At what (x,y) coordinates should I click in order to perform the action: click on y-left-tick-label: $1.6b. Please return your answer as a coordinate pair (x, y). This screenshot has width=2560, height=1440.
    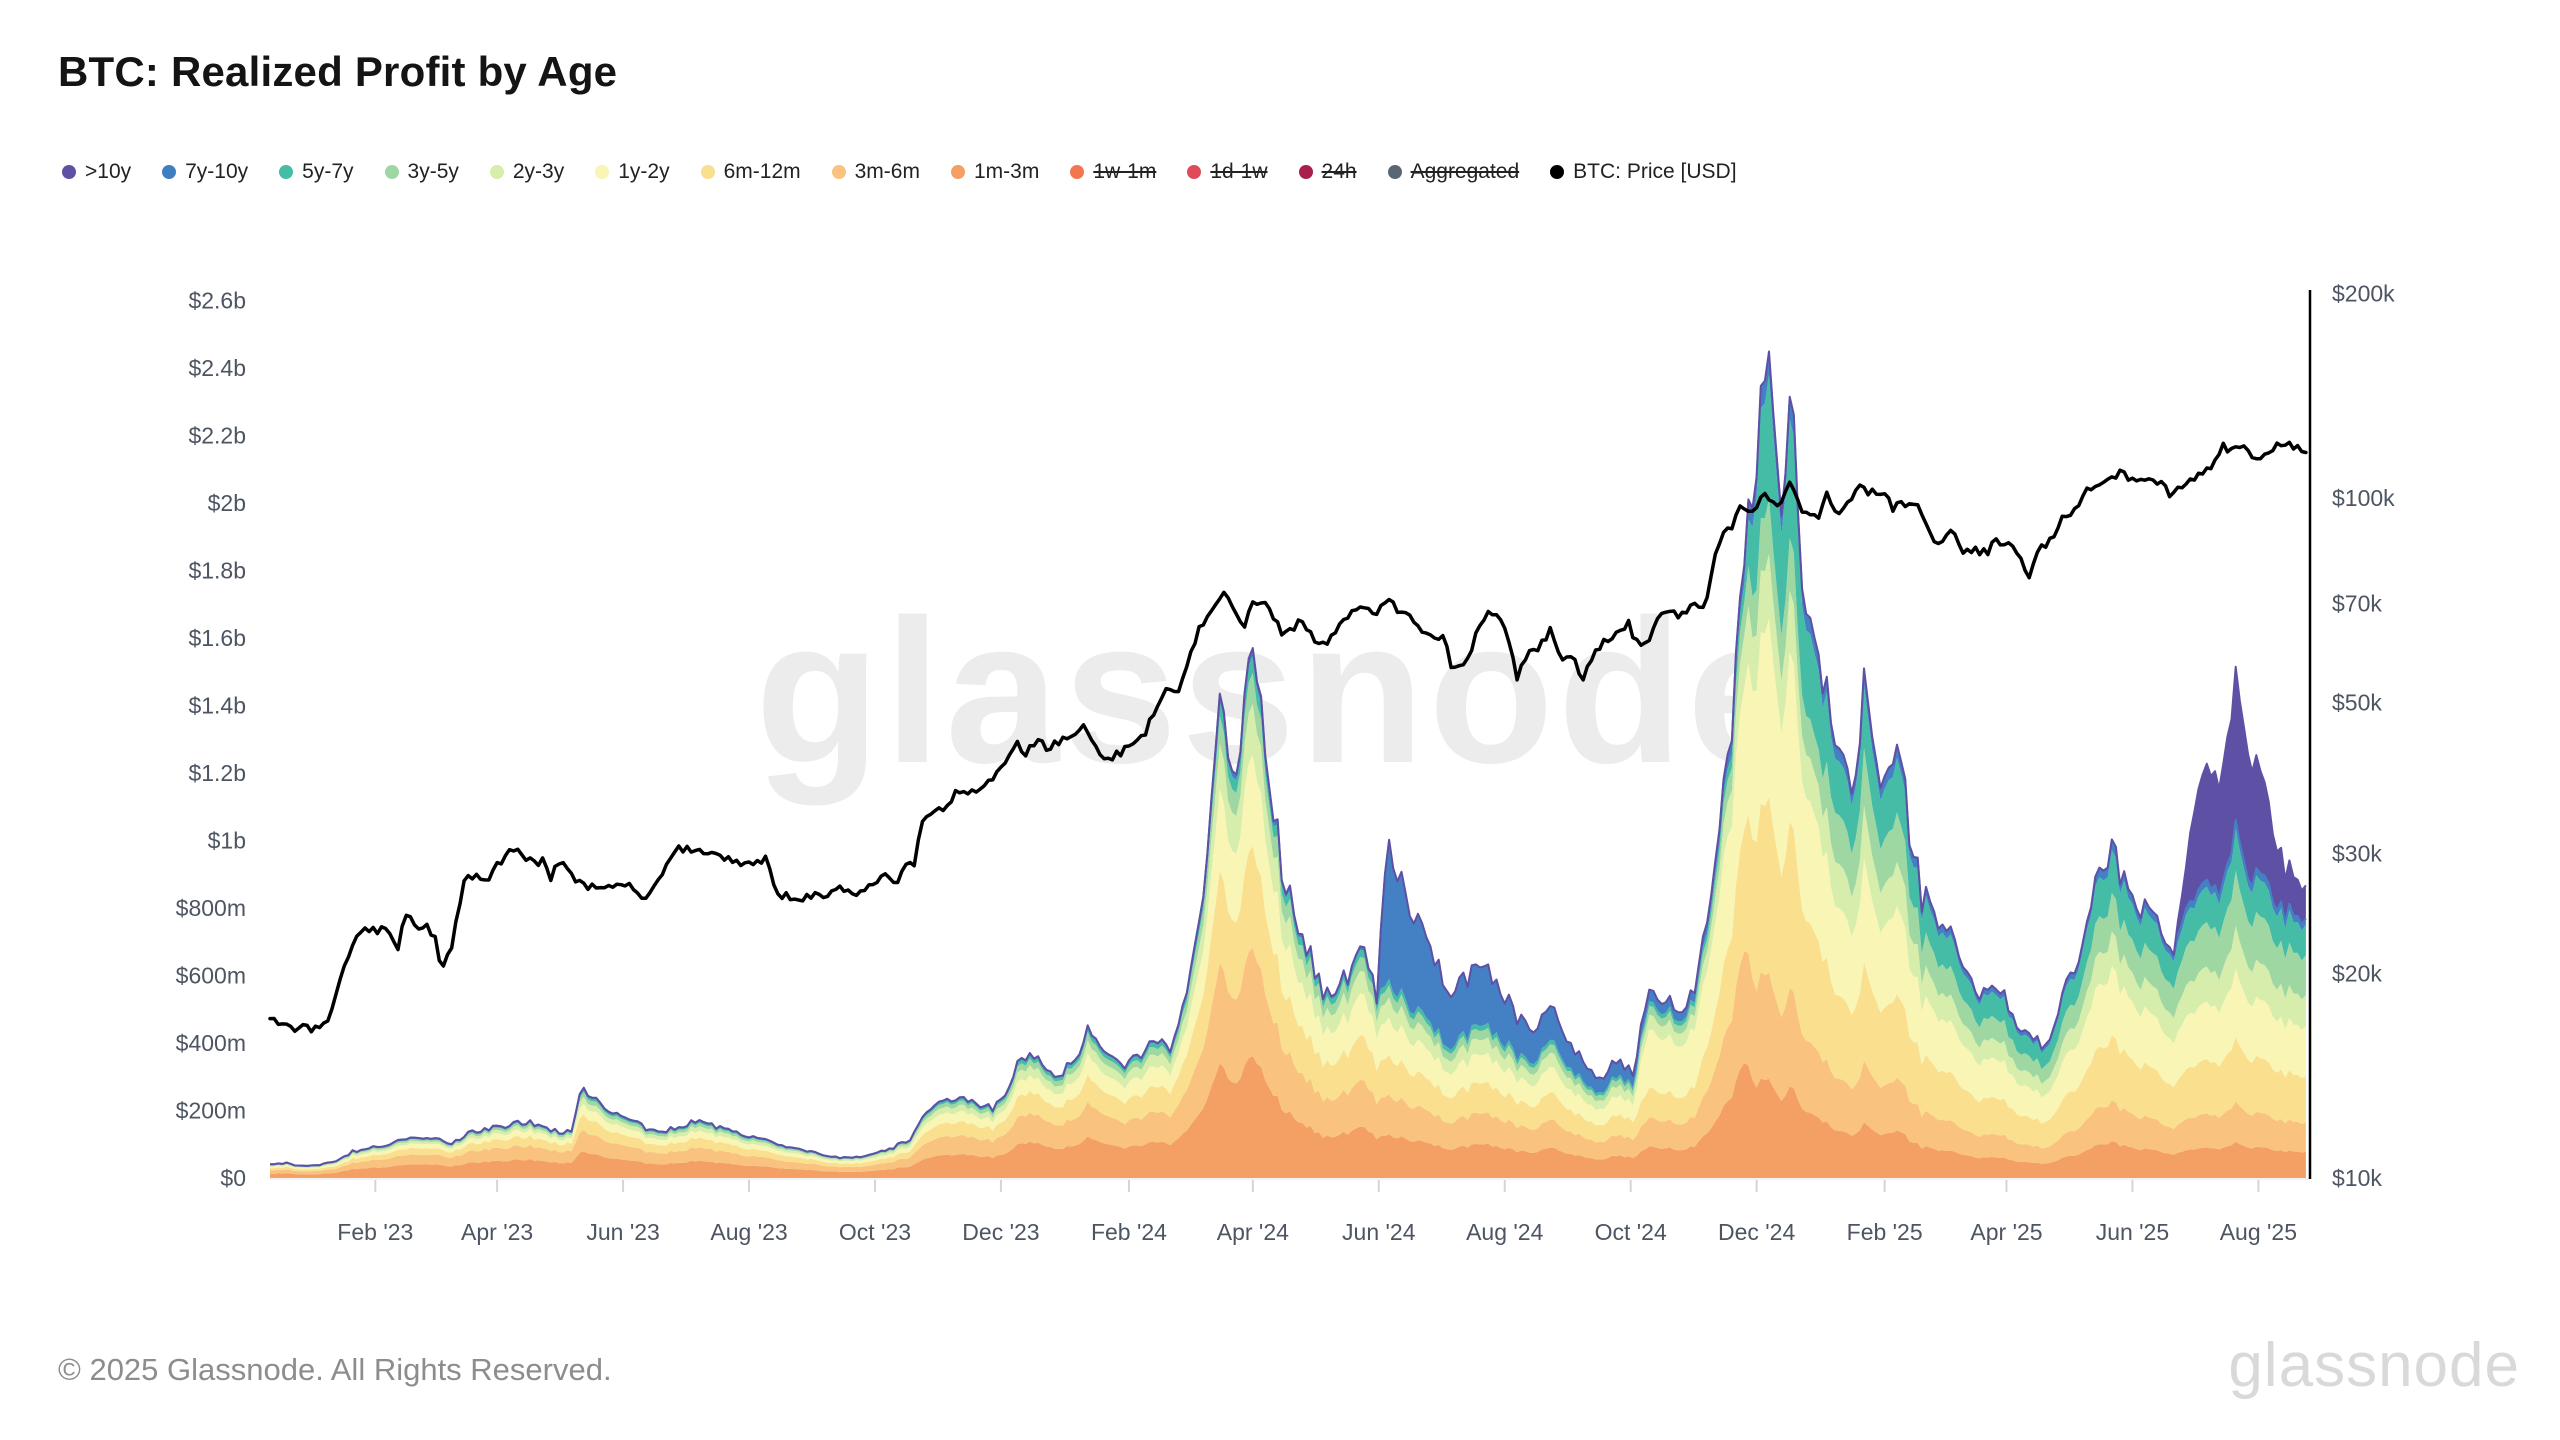
    Looking at the image, I should click on (217, 638).